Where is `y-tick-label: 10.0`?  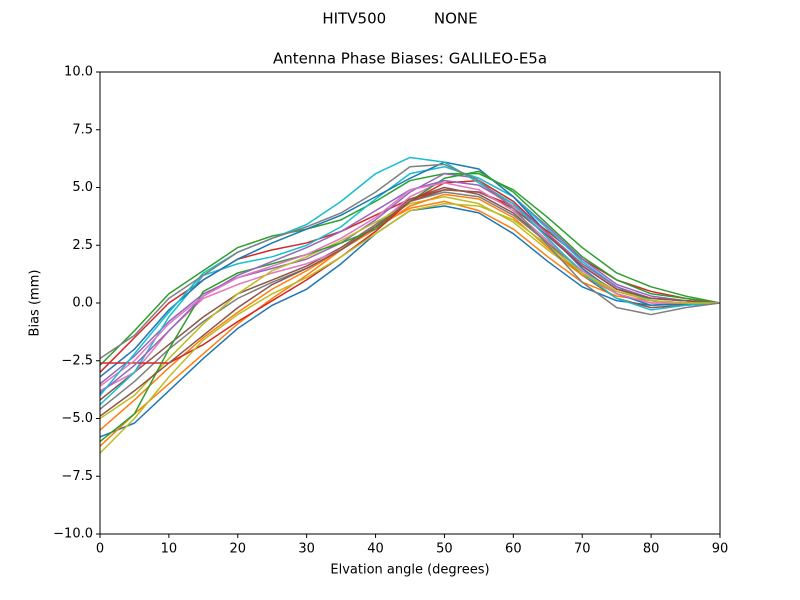
y-tick-label: 10.0 is located at coordinates (78, 72).